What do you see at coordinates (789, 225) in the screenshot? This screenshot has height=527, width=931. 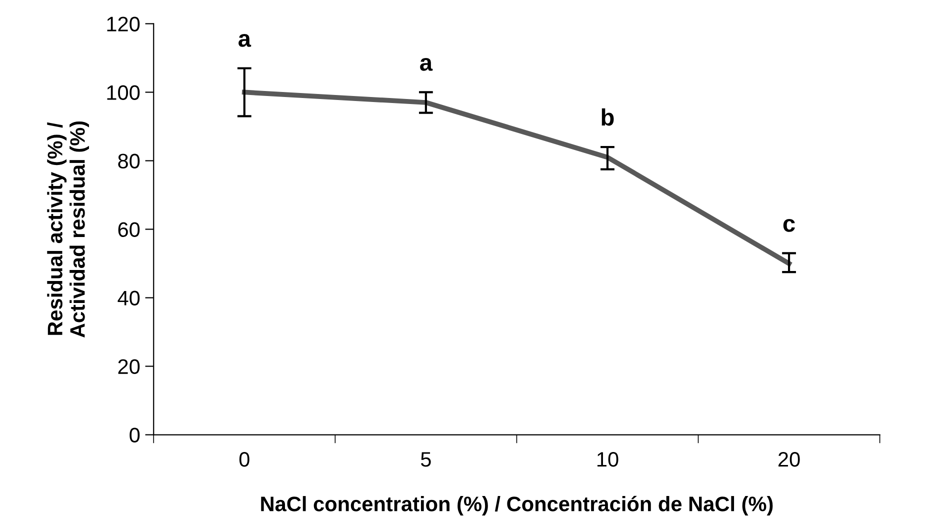 I see `annotation: c` at bounding box center [789, 225].